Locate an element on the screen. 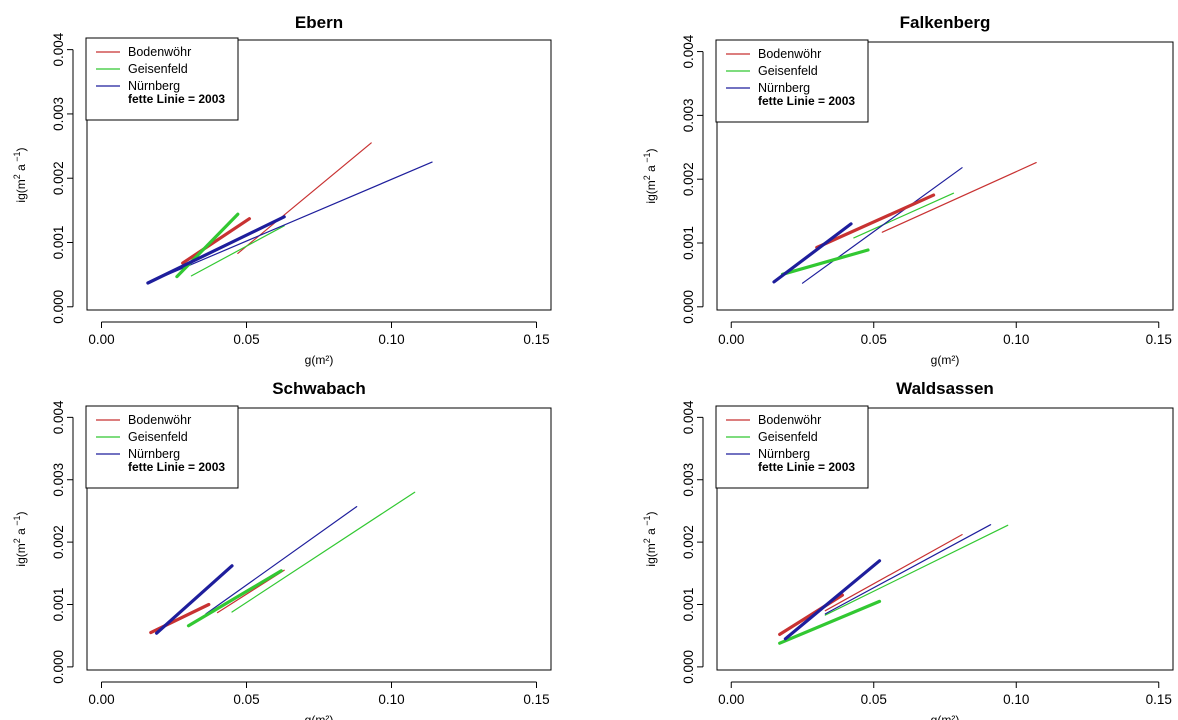  legend-box is located at coordinates (792, 81).